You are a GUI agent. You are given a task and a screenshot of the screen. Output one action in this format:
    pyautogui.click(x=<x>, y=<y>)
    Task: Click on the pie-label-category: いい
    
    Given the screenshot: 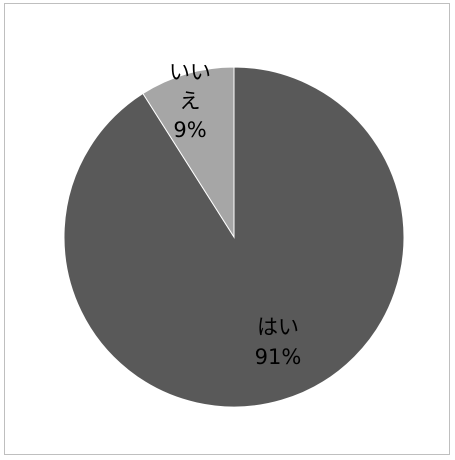 What is the action you would take?
    pyautogui.click(x=190, y=72)
    